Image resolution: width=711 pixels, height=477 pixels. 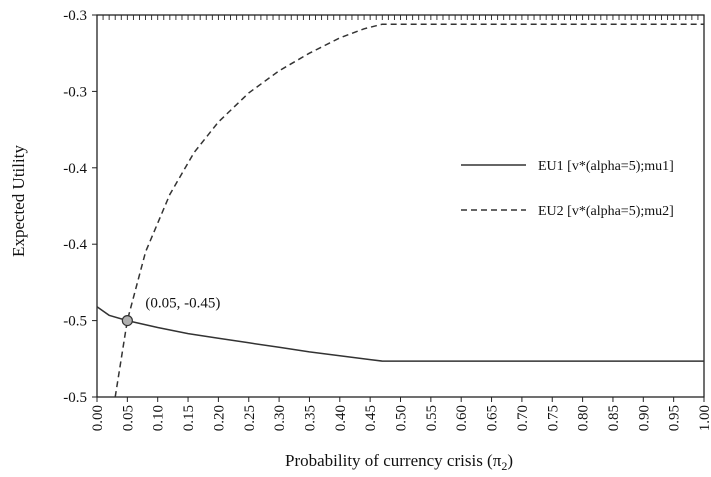 I want to click on legend-item-label: EU2 [v*(alpha=5);mu2], so click(x=606, y=211).